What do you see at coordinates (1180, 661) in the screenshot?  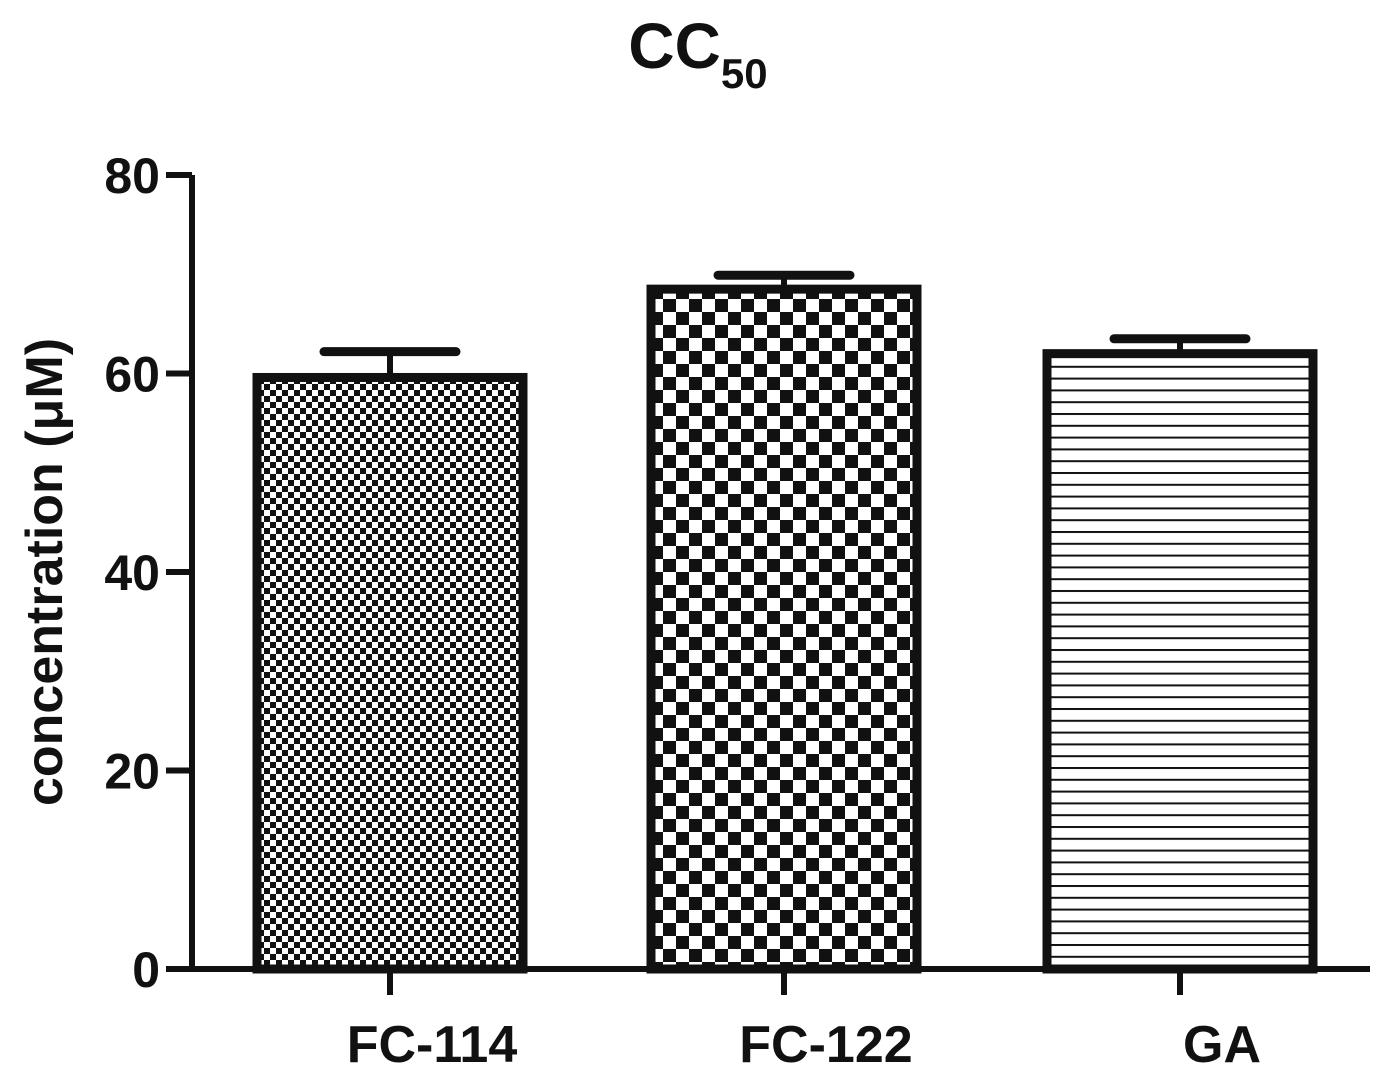 I see `bar-ga` at bounding box center [1180, 661].